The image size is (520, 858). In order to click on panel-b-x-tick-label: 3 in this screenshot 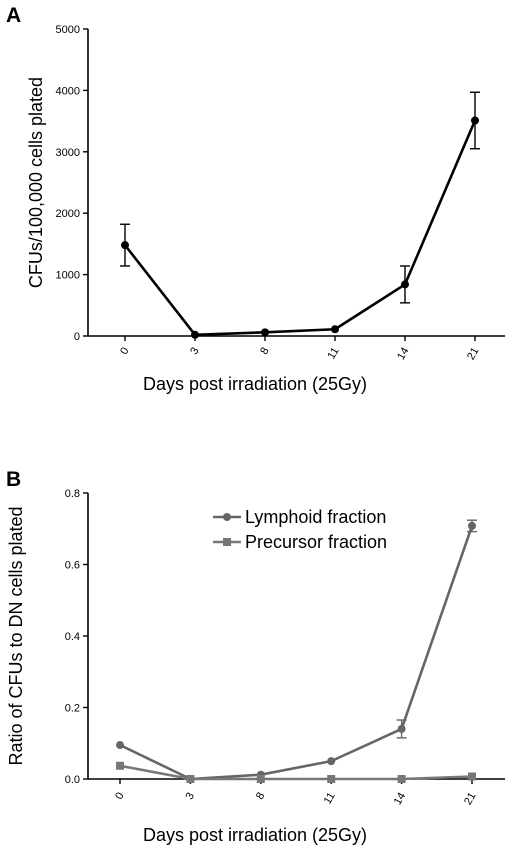, I will do `click(190, 796)`.